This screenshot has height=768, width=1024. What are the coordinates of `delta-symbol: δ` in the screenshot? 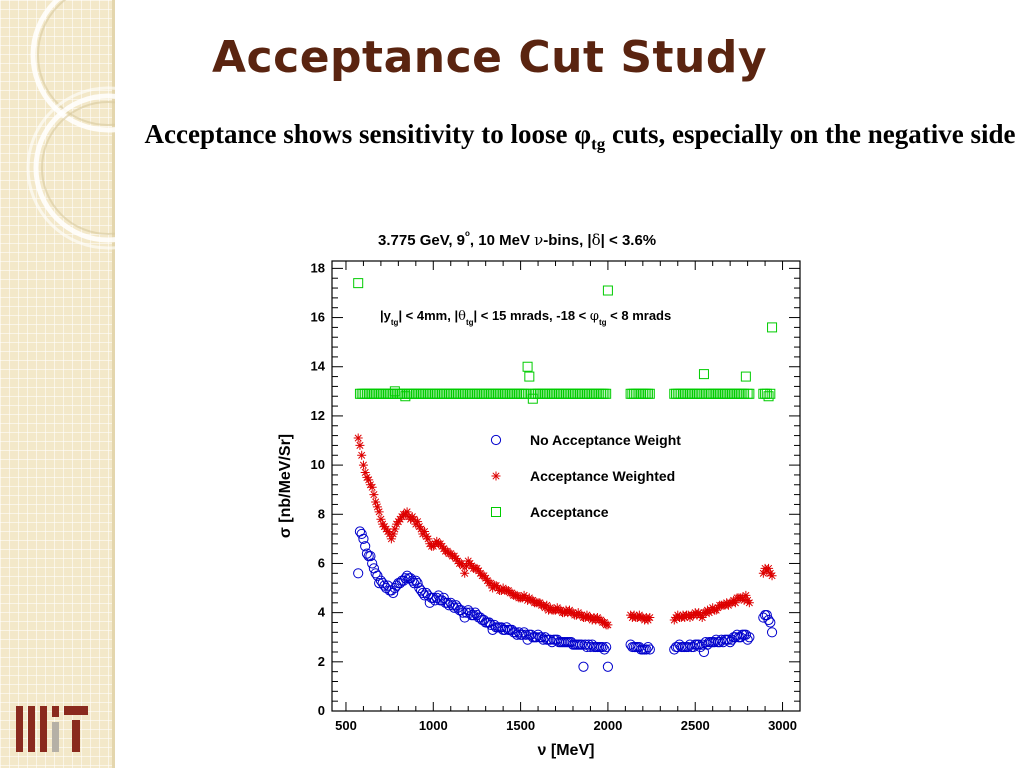 It's located at (596, 240).